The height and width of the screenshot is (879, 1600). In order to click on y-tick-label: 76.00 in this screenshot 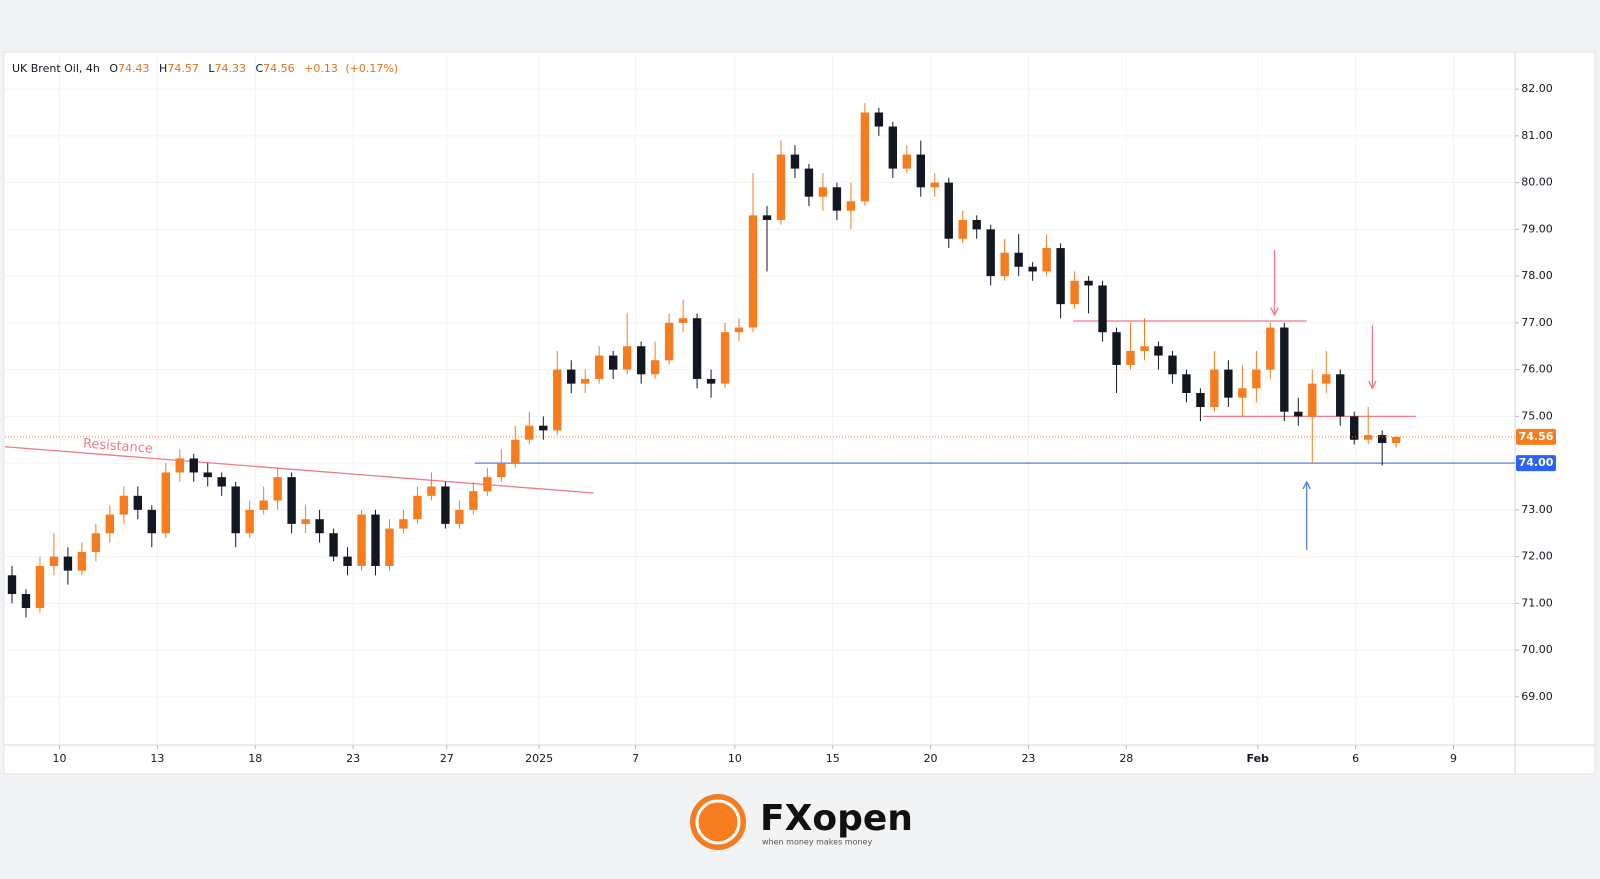, I will do `click(1537, 369)`.